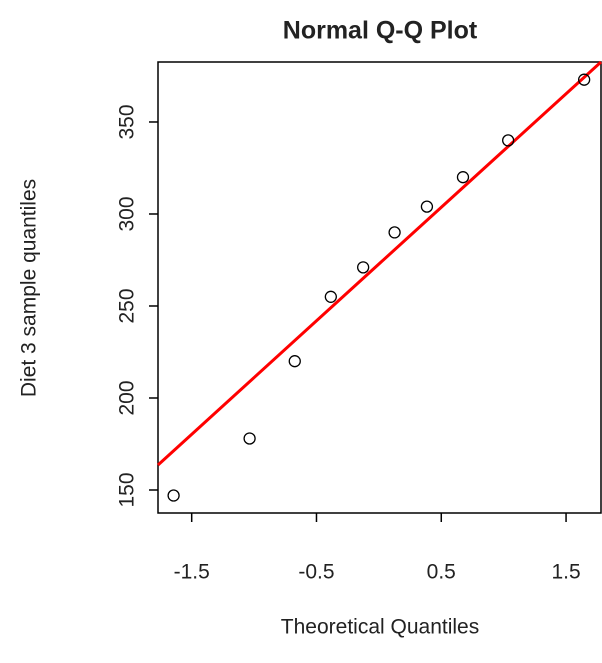 The image size is (602, 663). What do you see at coordinates (316, 572) in the screenshot?
I see `x-tick-label: -0.5` at bounding box center [316, 572].